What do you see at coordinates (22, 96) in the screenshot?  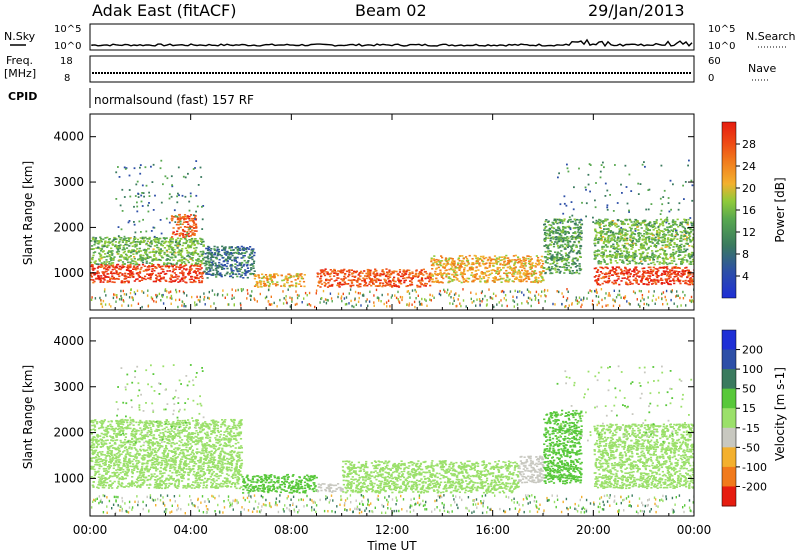 I see `cpid-left-label: CPID` at bounding box center [22, 96].